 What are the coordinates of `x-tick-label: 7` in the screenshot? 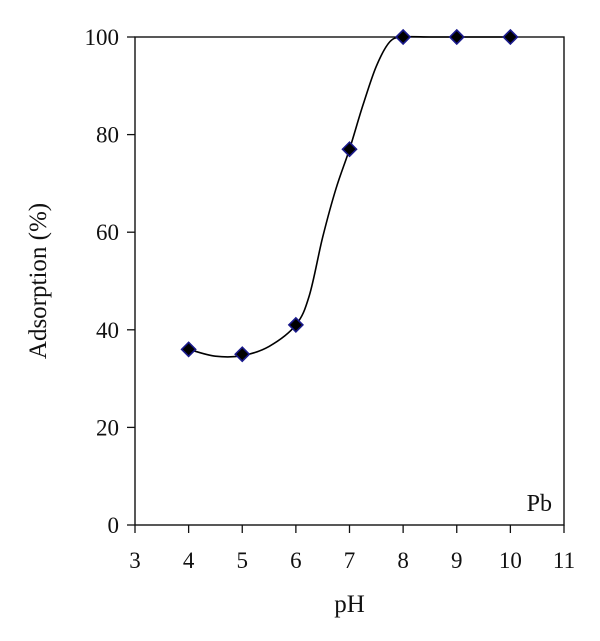 It's located at (350, 560).